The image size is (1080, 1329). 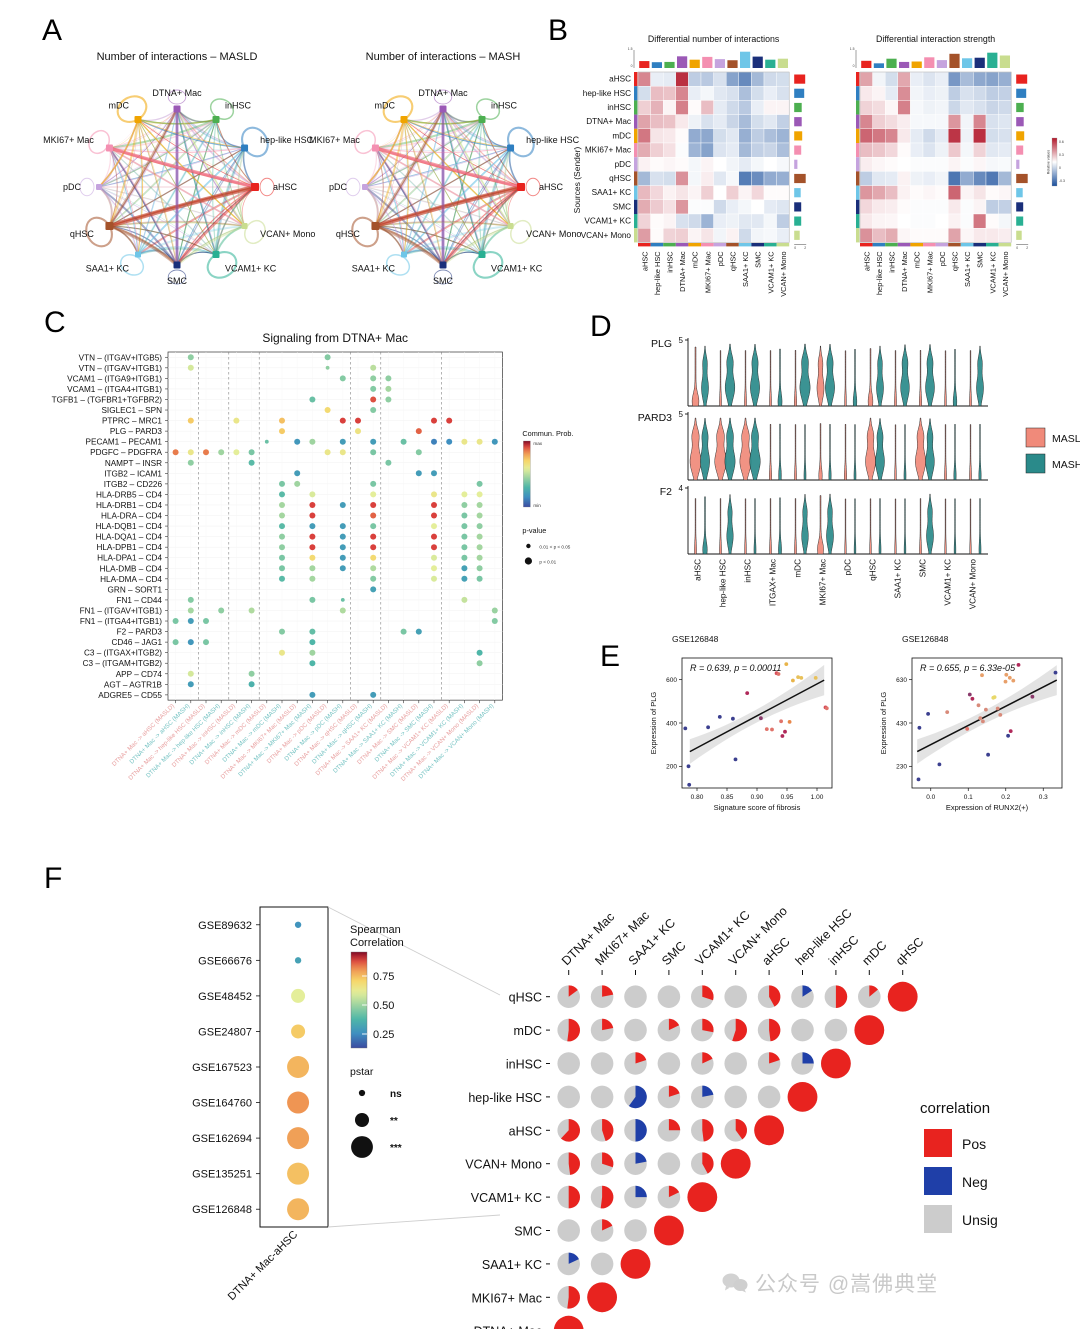 I want to click on svg-text: 0.50, so click(x=383, y=1006).